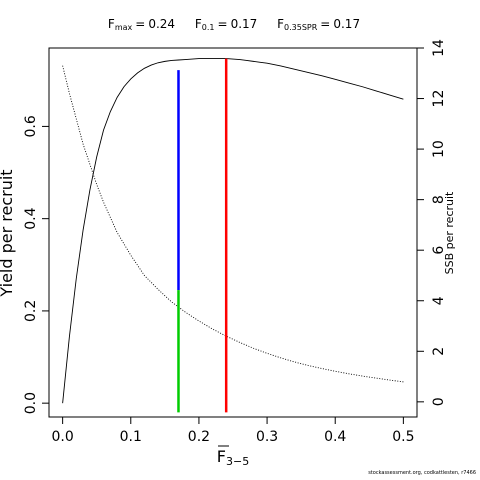  I want to click on title-fspr-sub: 0.35SPR, so click(301, 27).